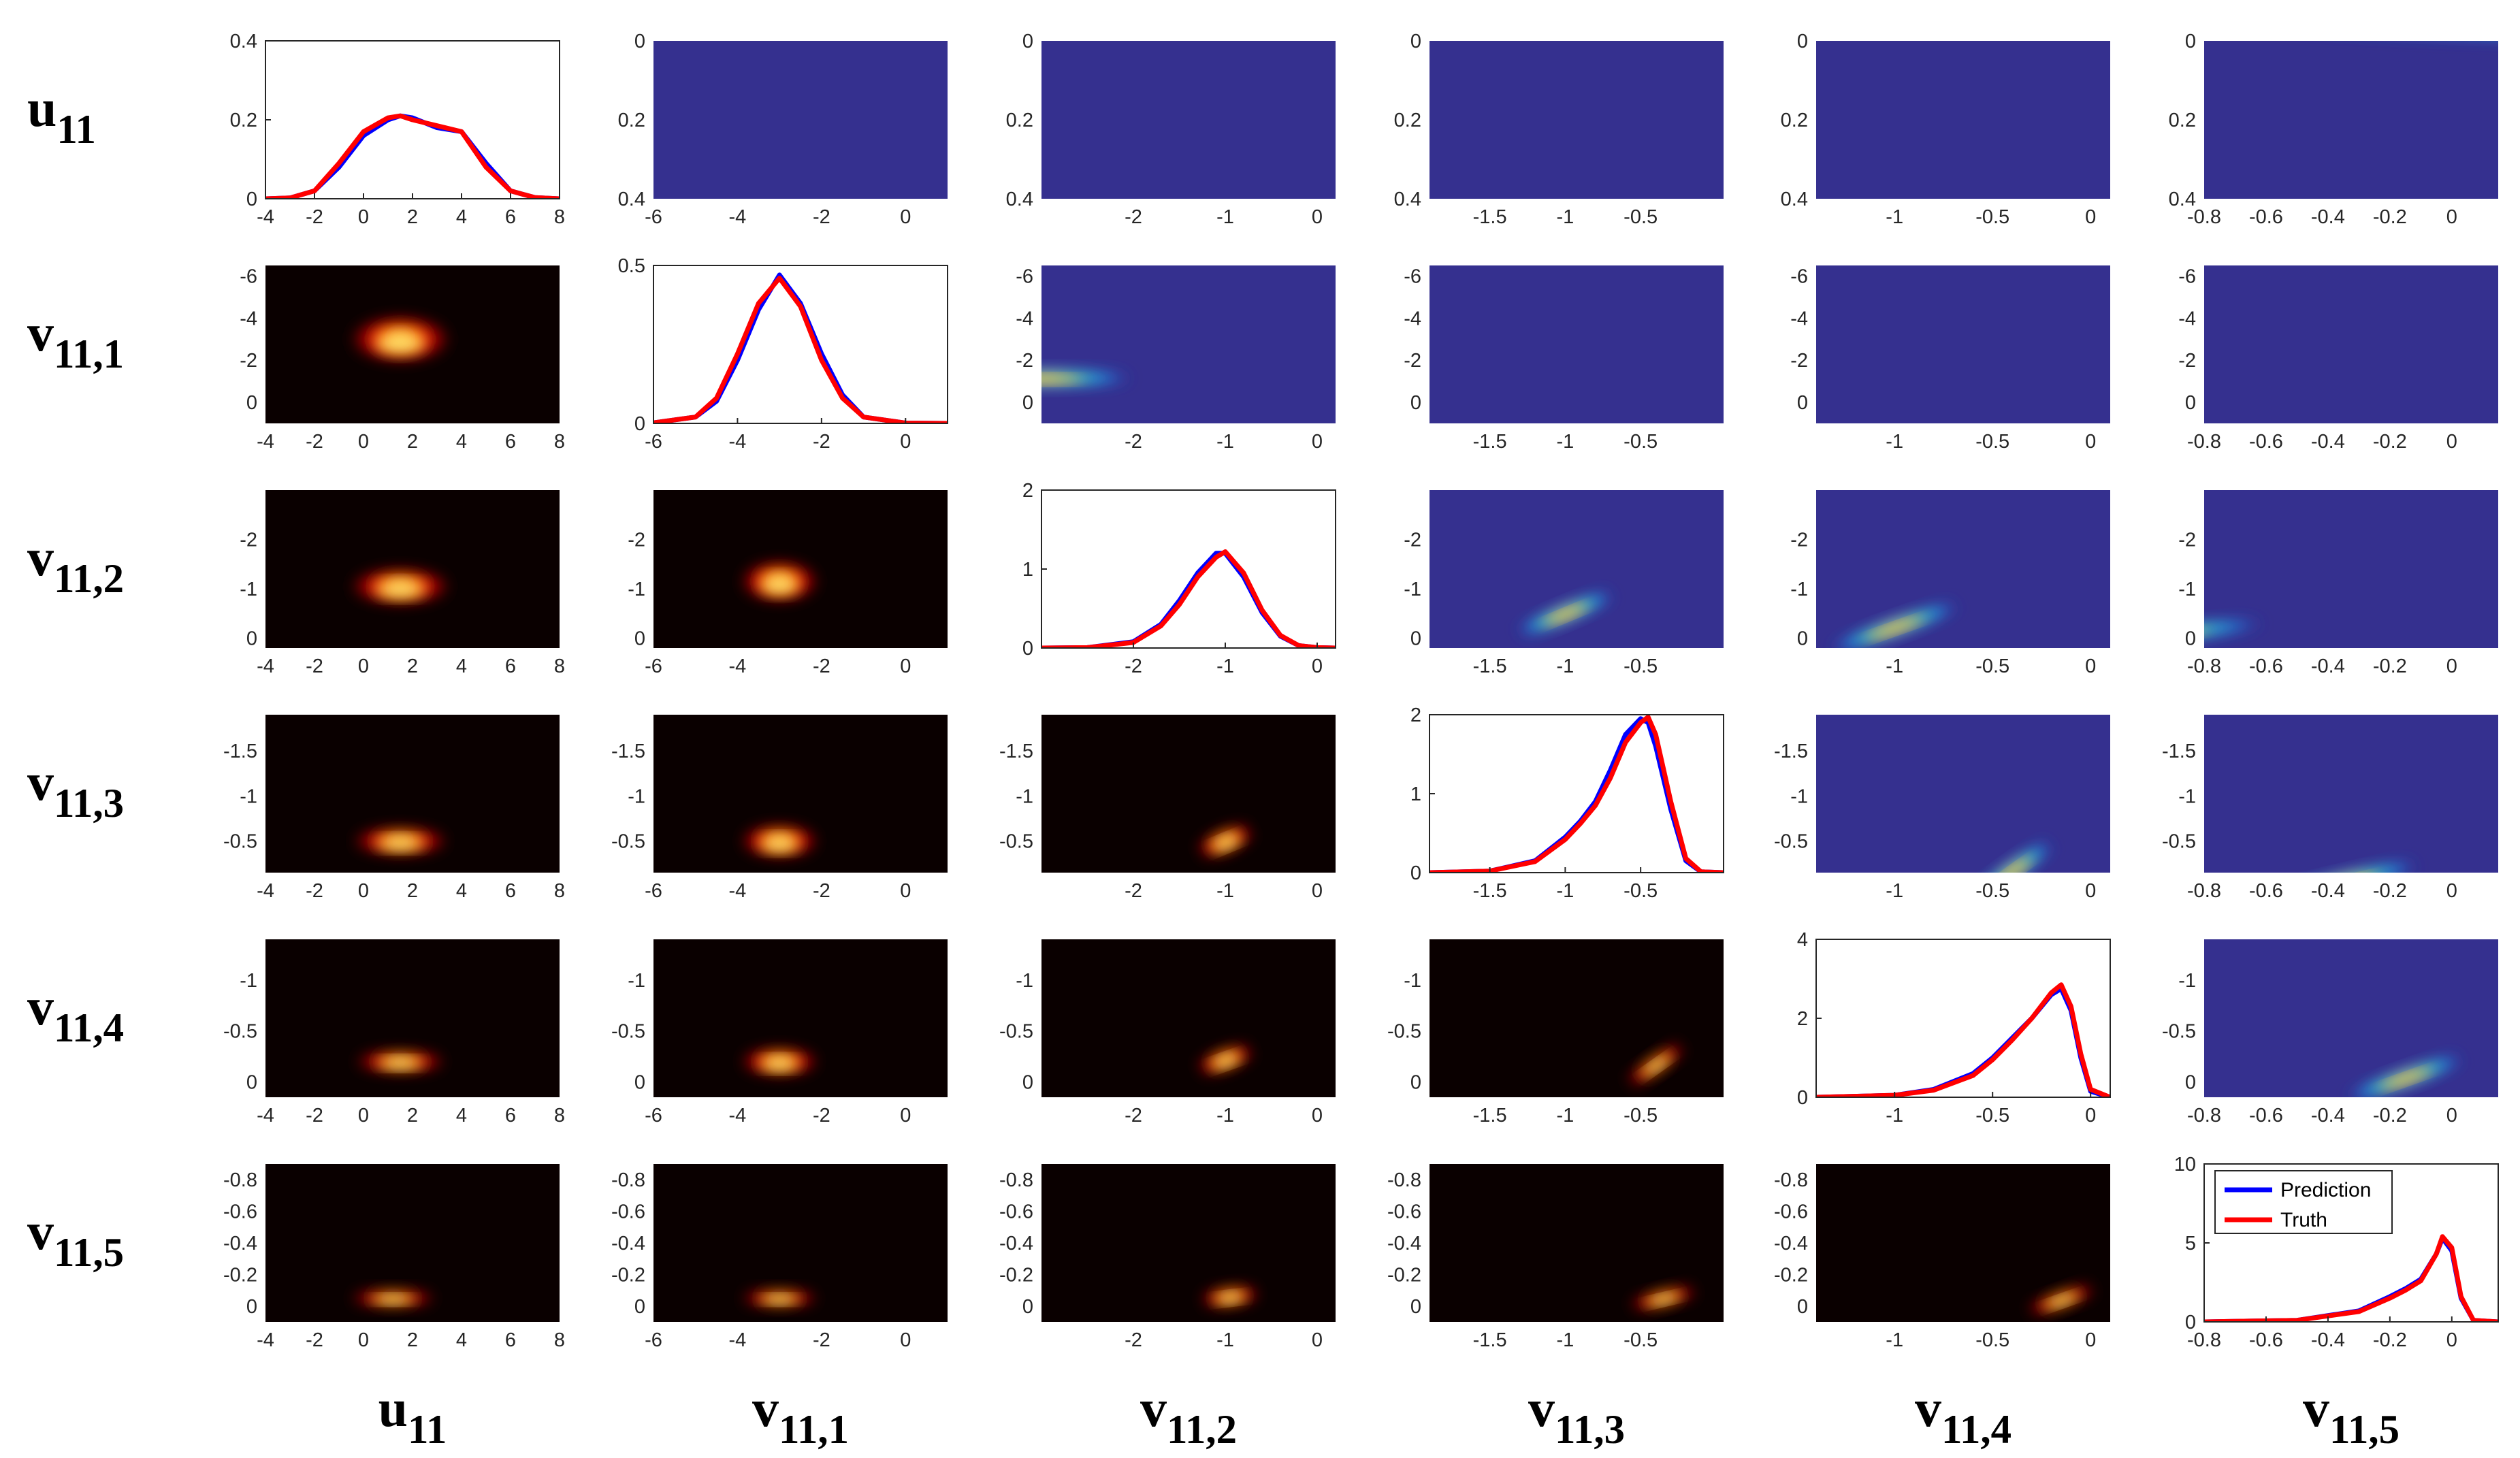  Describe the element at coordinates (788, 583) in the screenshot. I see `joint-pdf-truth-panel: 0 -1 -2 -6 -4 -2 0` at that location.